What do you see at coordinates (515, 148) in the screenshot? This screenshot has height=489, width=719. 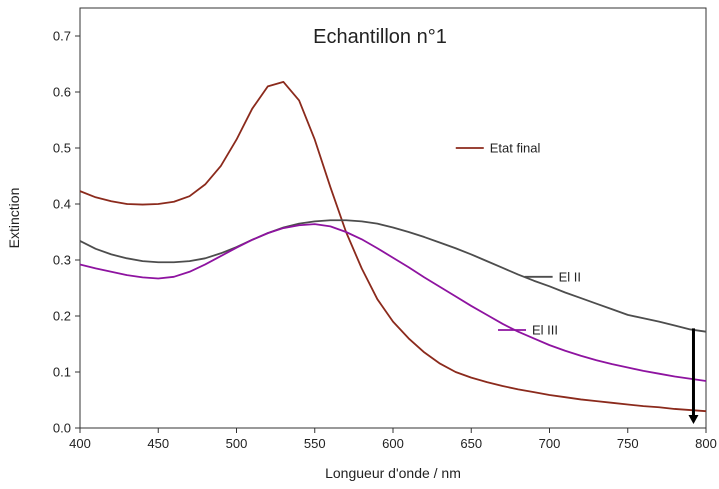 I see `legend-label-etat-final: Etat final` at bounding box center [515, 148].